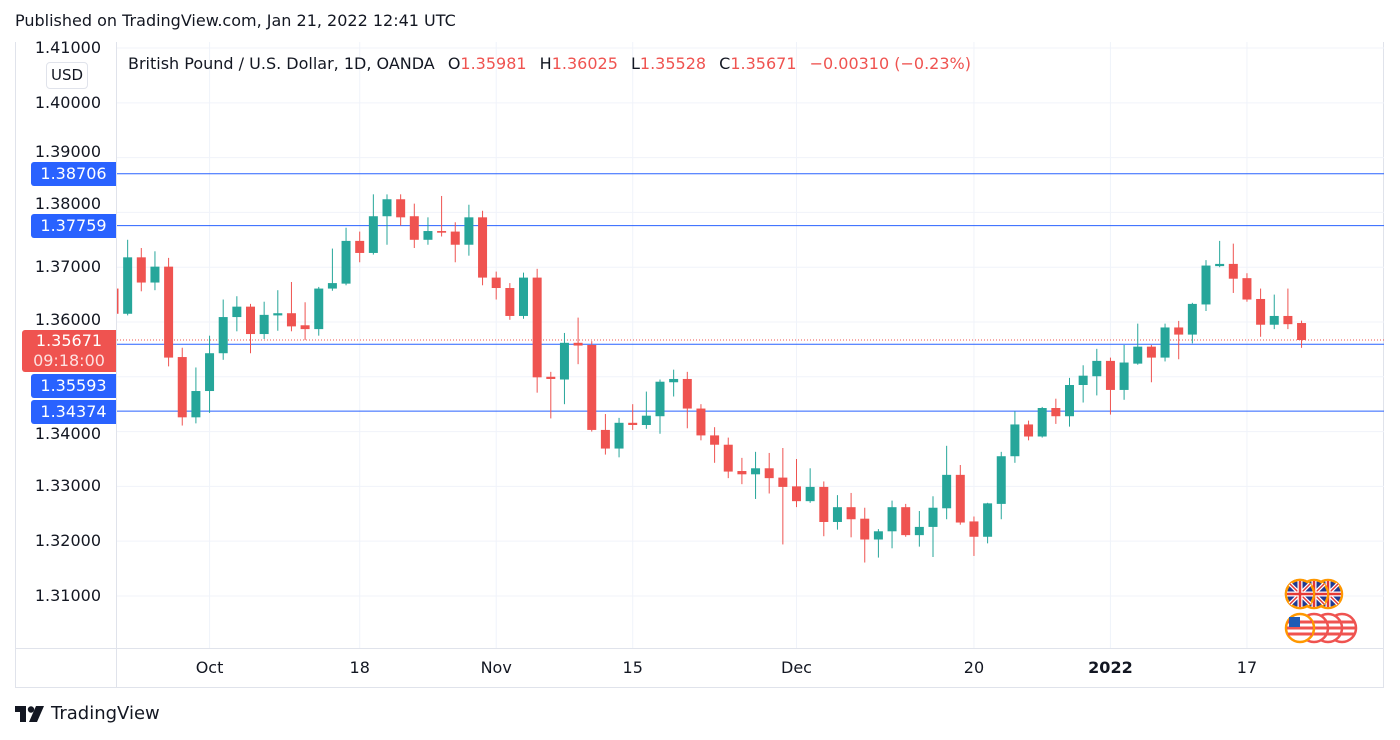 Image resolution: width=1400 pixels, height=740 pixels. What do you see at coordinates (67, 151) in the screenshot?
I see `price-tick-label: 1.39000` at bounding box center [67, 151].